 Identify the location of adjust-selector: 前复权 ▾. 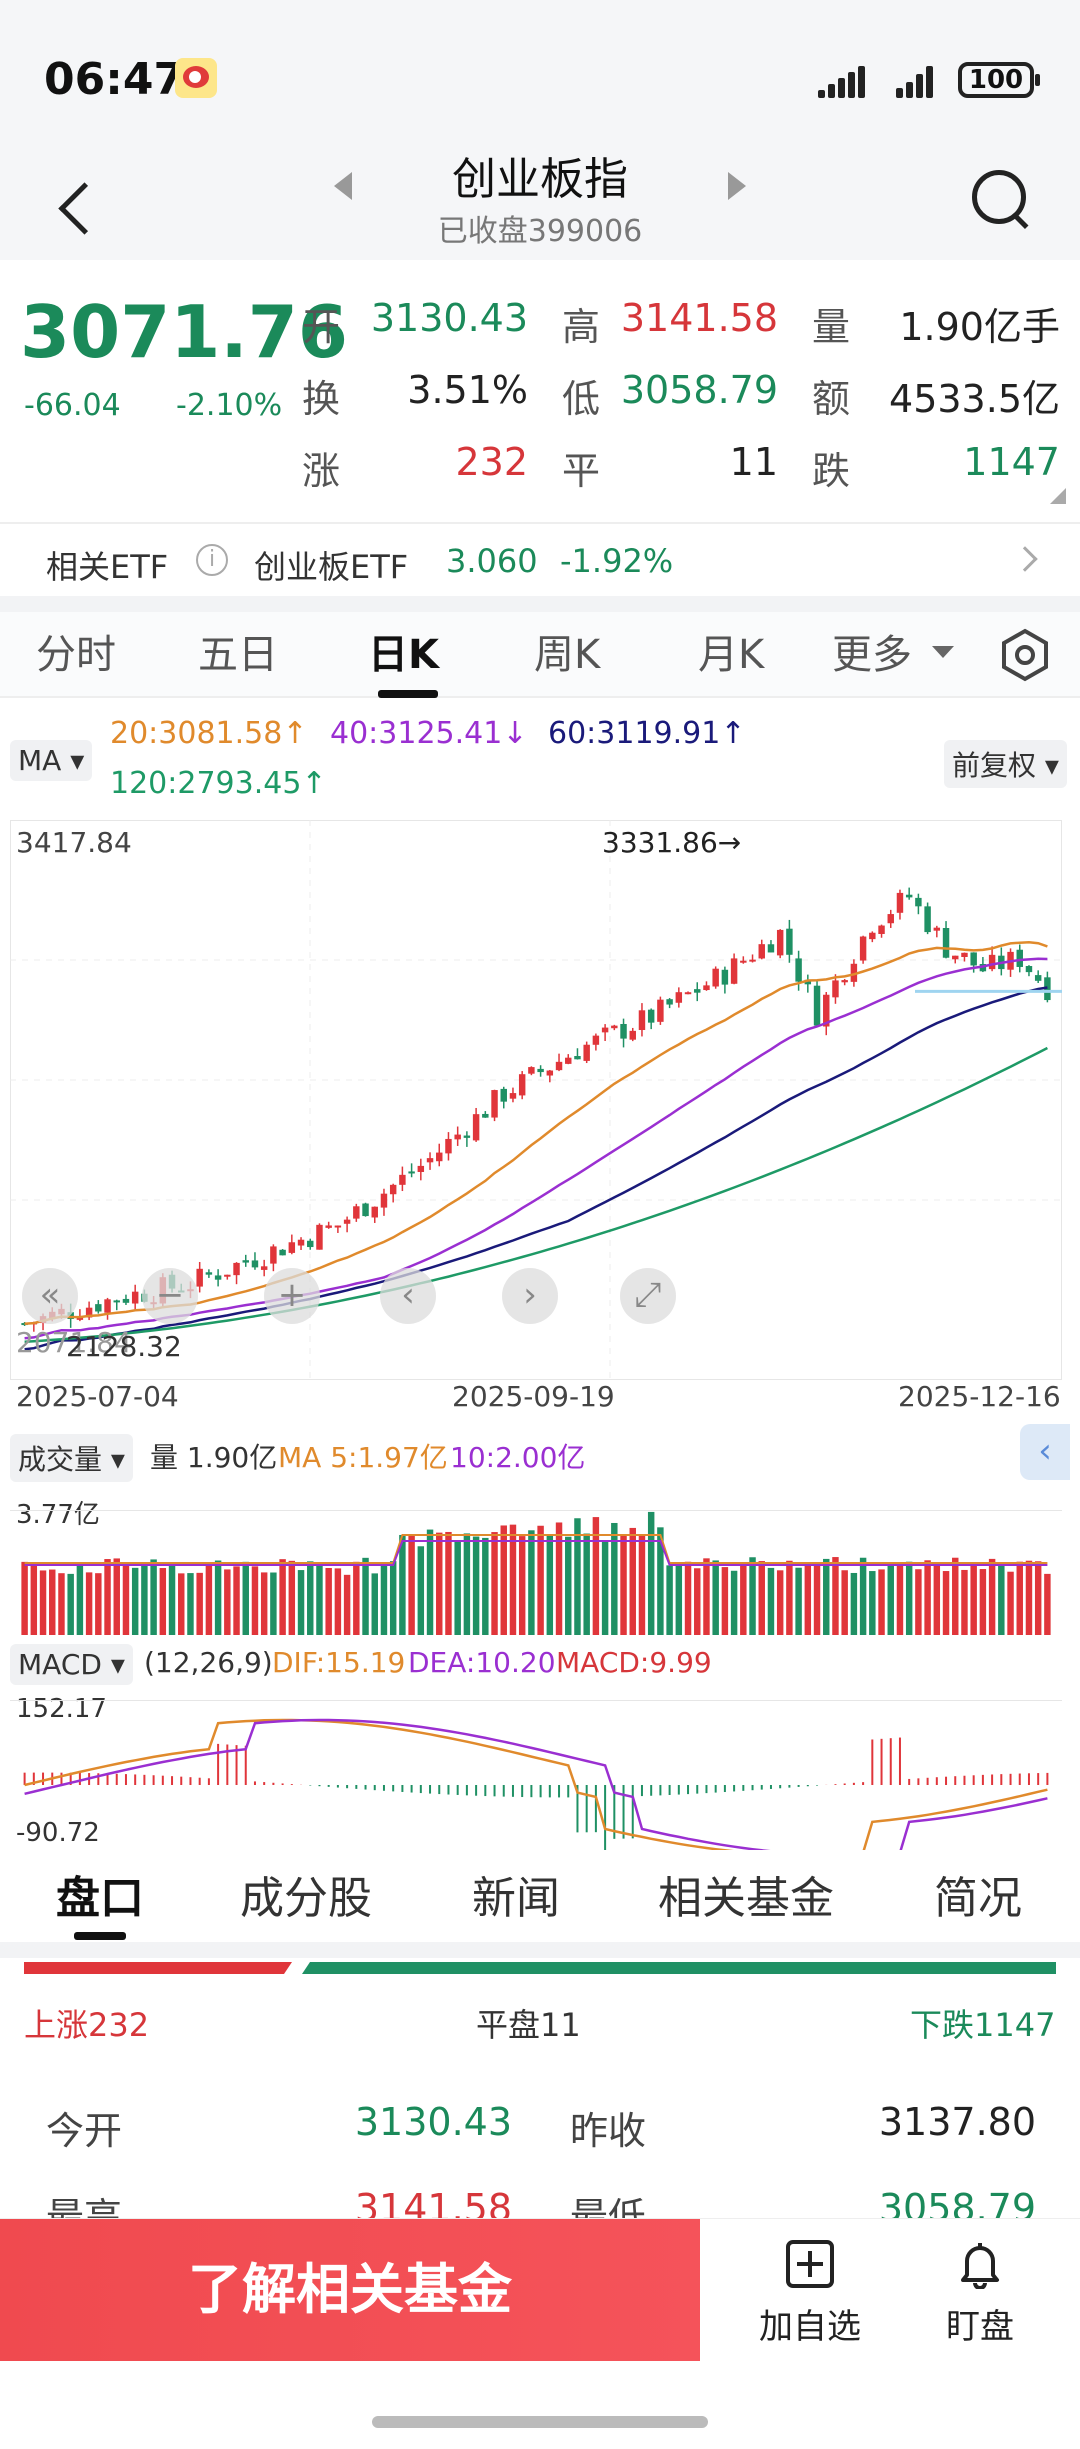
(1005, 764).